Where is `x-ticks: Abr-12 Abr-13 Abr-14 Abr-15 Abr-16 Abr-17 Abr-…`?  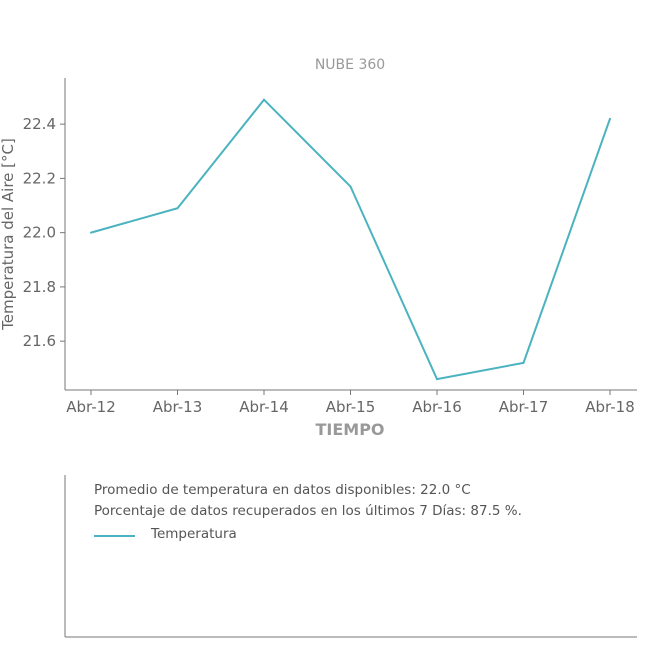
x-ticks: Abr-12 Abr-13 Abr-14 Abr-15 Abr-16 Abr-17 Abr-… is located at coordinates (350, 403).